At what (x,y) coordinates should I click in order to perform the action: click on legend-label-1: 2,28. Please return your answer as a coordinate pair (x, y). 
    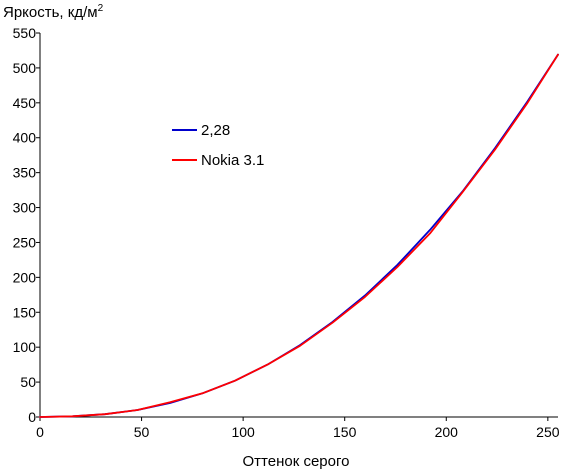
    Looking at the image, I should click on (215, 130).